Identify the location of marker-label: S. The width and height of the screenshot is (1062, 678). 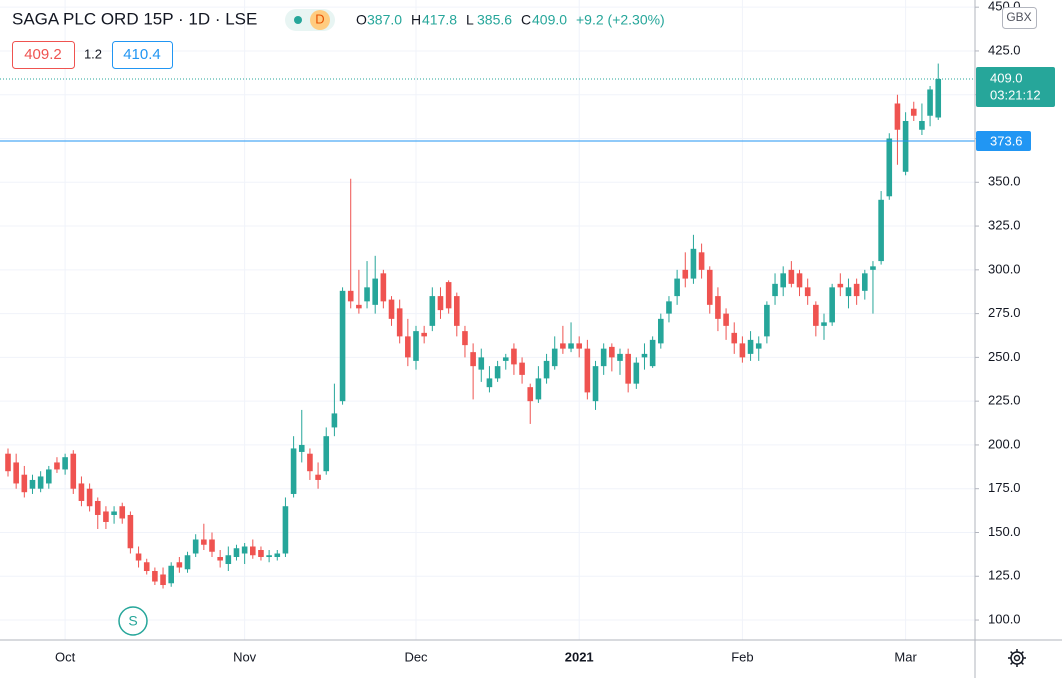
(132, 621).